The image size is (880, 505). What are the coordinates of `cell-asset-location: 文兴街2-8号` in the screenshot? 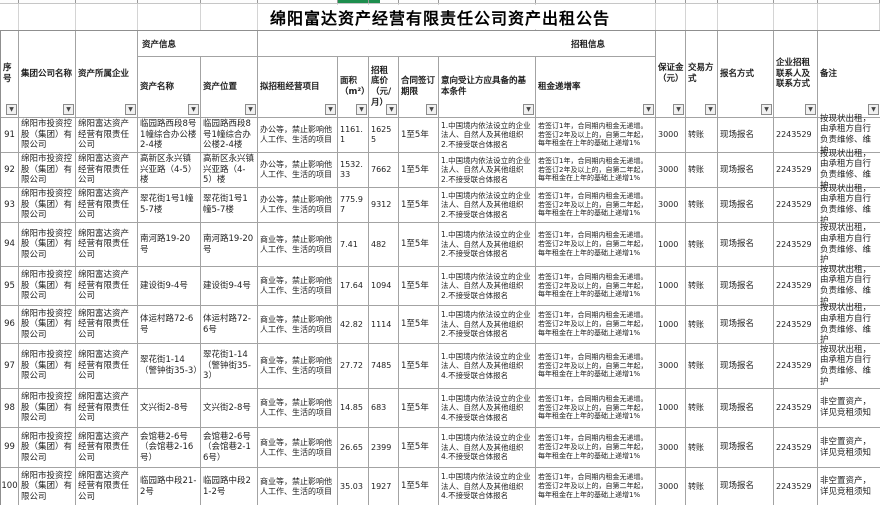 It's located at (229, 408).